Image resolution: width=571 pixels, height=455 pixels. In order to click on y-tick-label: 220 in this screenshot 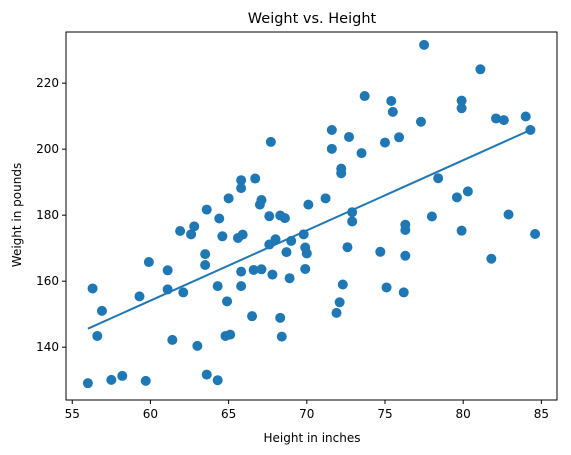, I will do `click(47, 83)`.